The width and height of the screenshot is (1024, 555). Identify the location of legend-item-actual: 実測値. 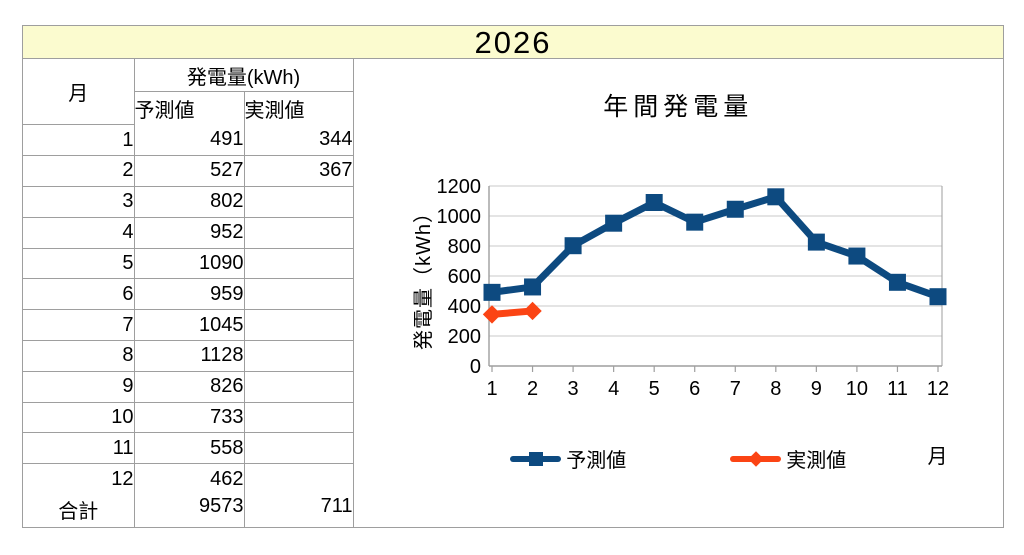
(788, 458).